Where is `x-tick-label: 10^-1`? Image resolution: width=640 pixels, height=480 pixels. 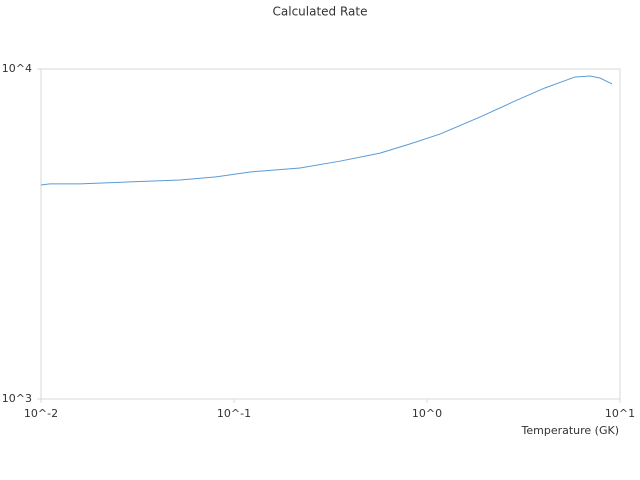
x-tick-label: 10^-1 is located at coordinates (234, 413).